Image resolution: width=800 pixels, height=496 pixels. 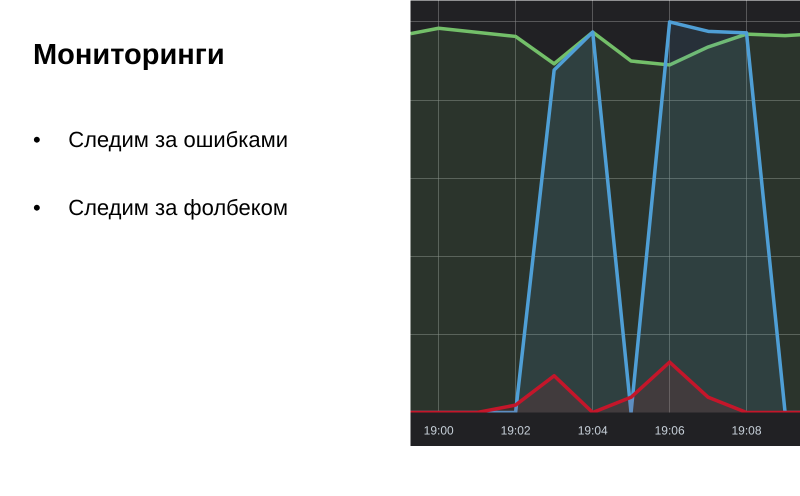 I want to click on x-tick-label: 19:04, so click(x=593, y=431).